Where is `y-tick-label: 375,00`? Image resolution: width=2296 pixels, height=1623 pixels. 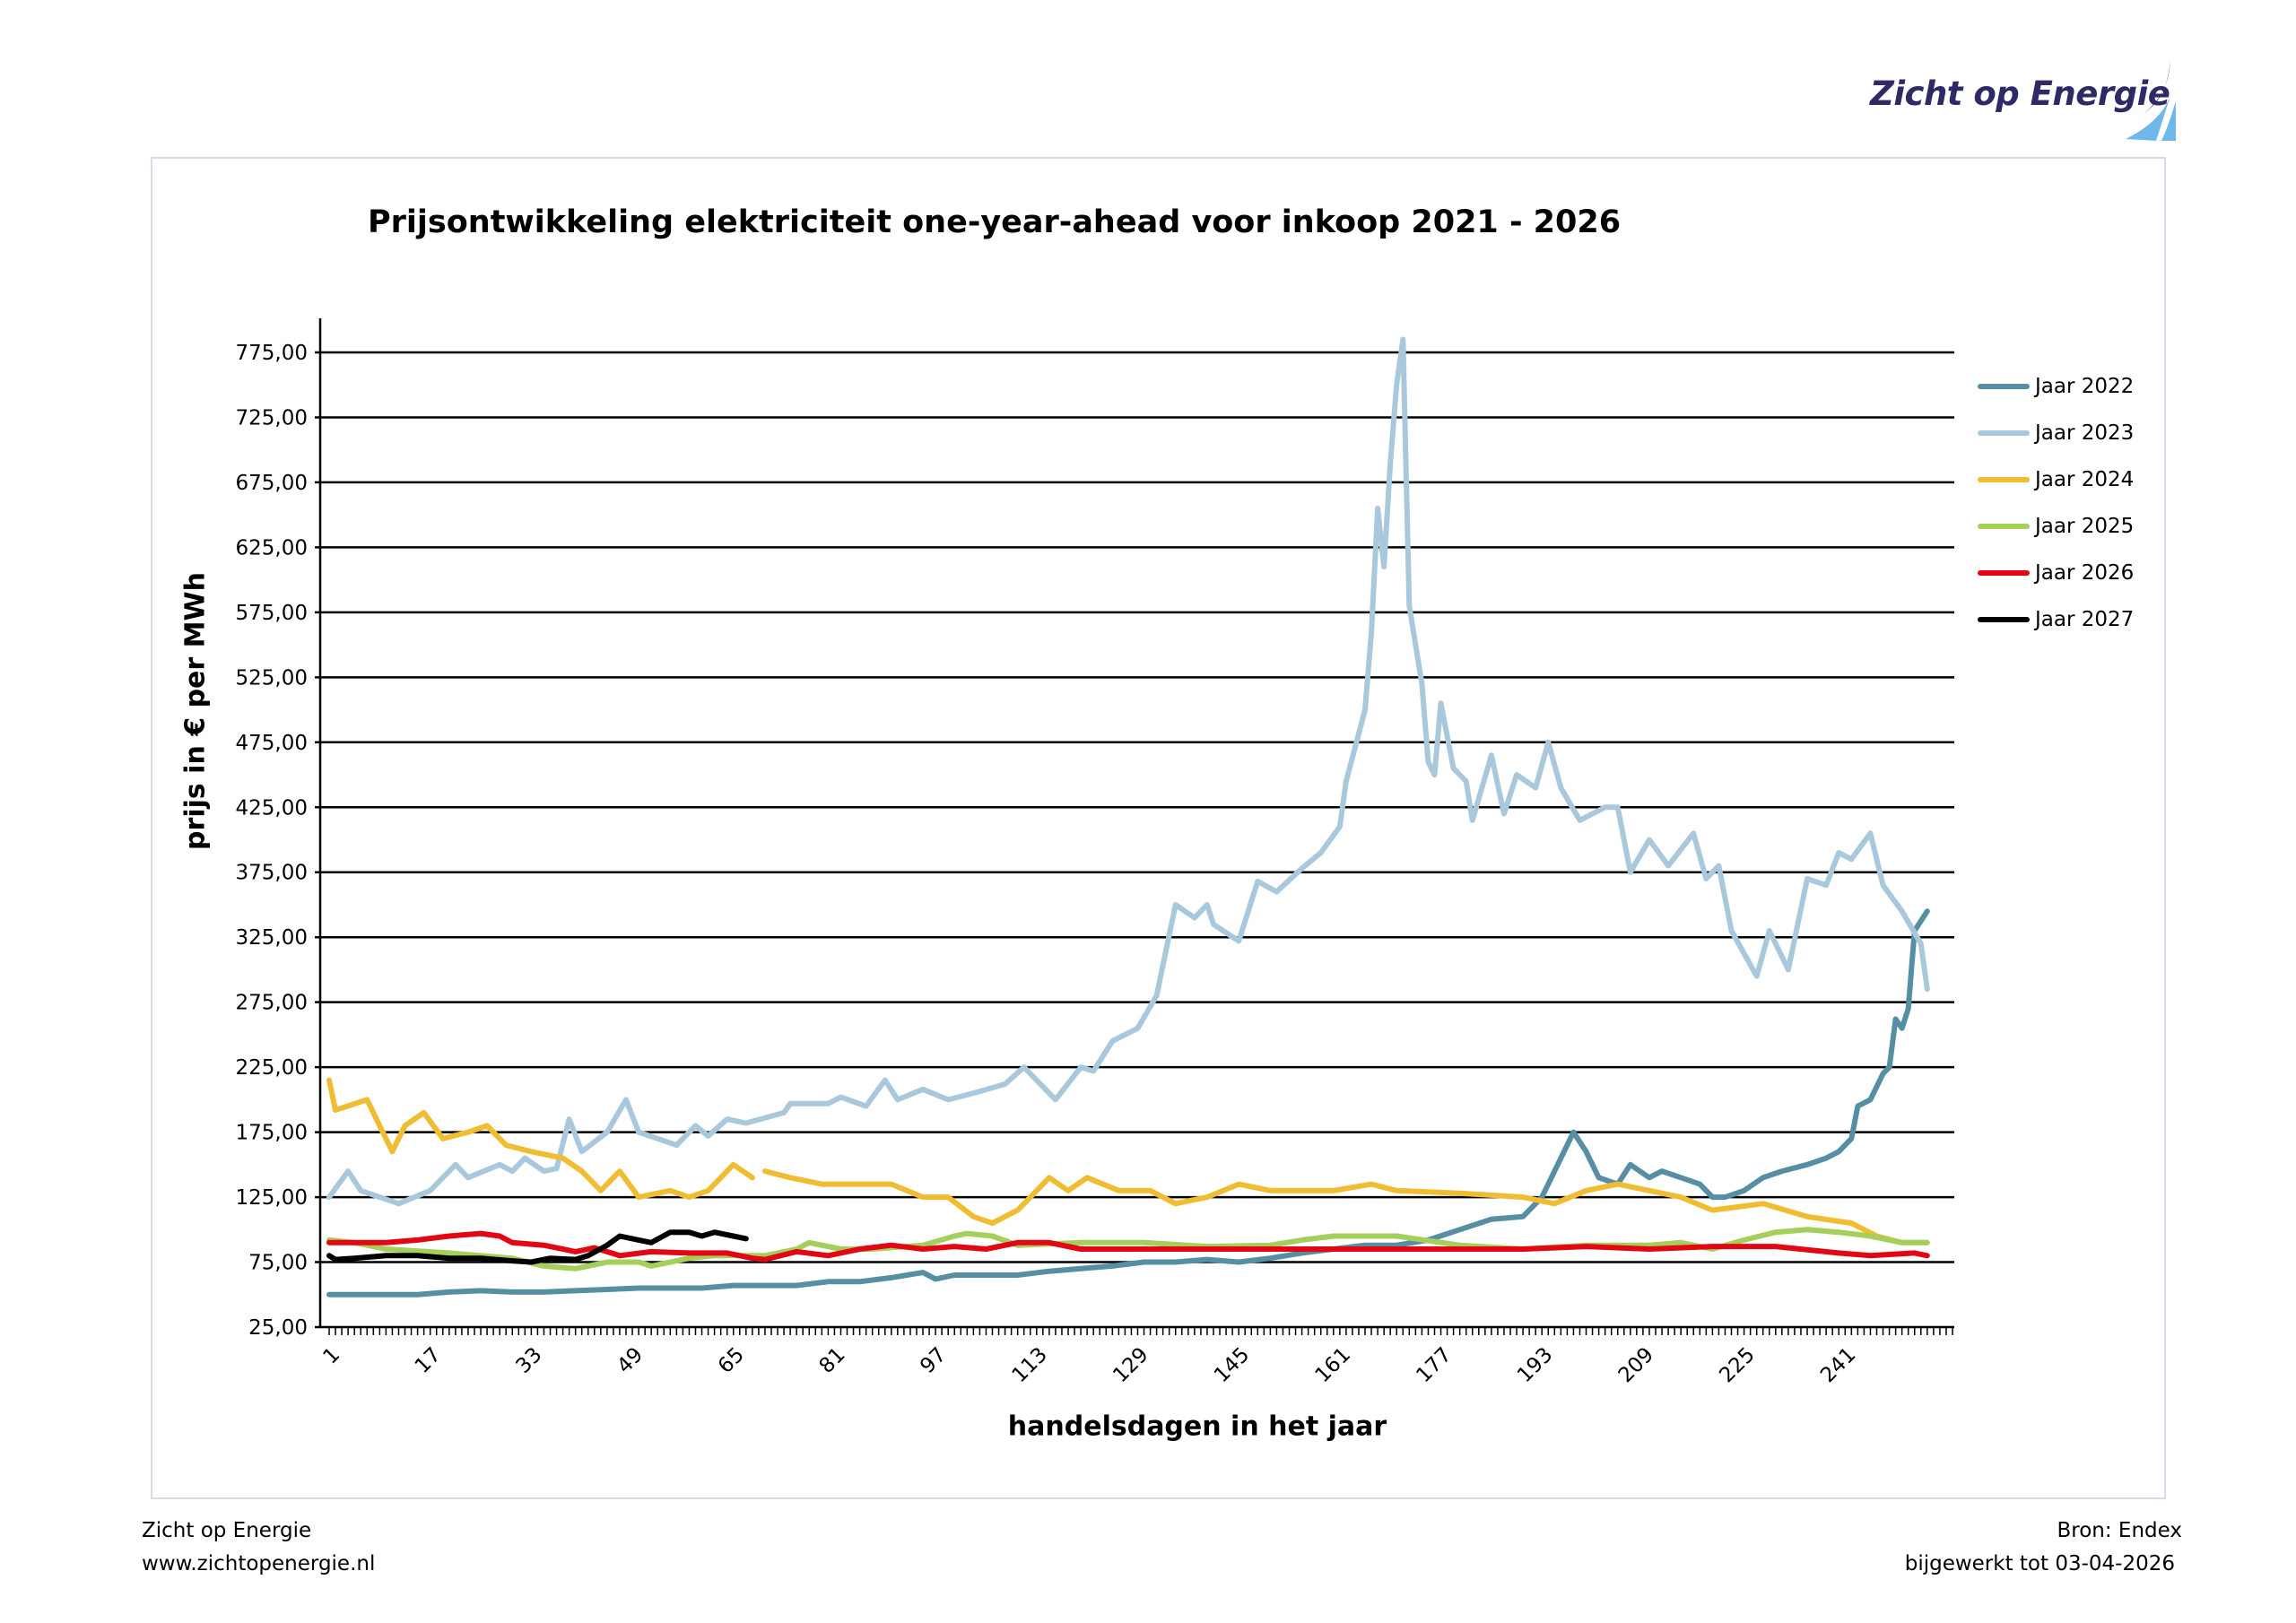 y-tick-label: 375,00 is located at coordinates (272, 873).